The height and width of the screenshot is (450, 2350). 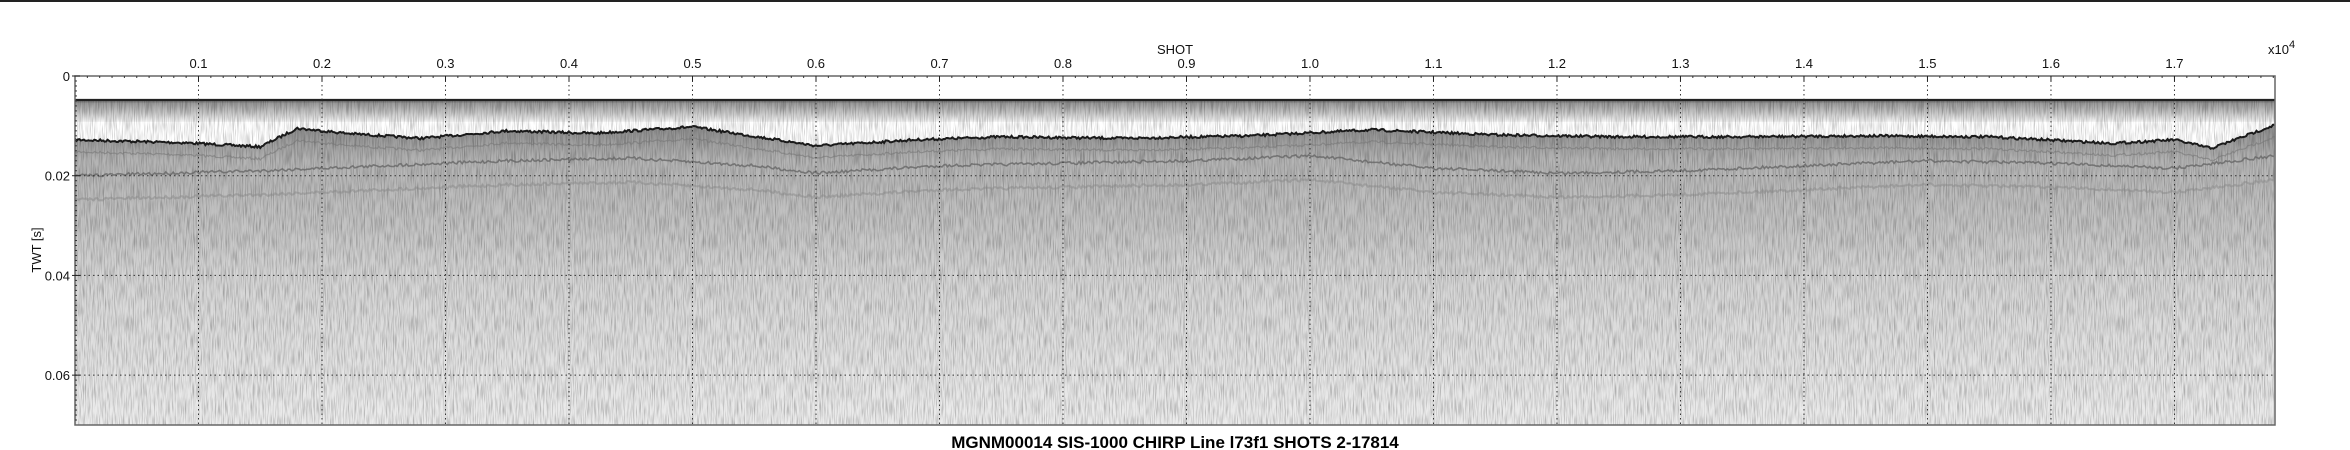 What do you see at coordinates (198, 63) in the screenshot?
I see `x-tick-label: 0.1` at bounding box center [198, 63].